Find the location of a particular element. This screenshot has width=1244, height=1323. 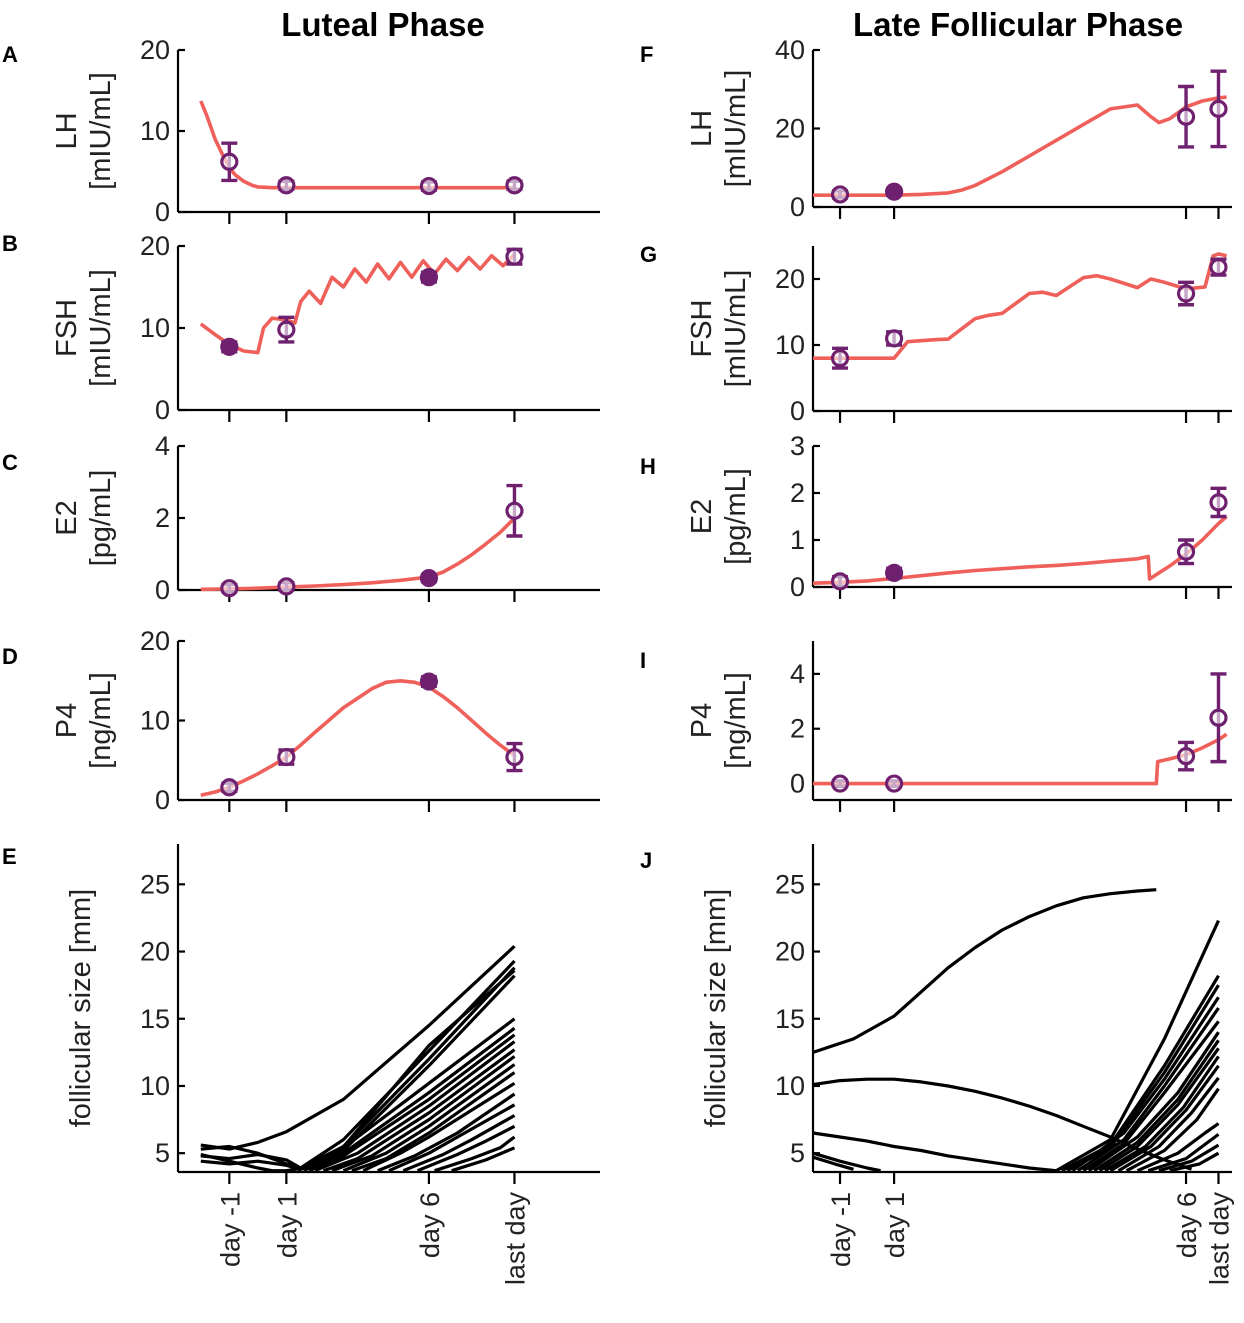

y-tick-label: 1 is located at coordinates (797, 540).